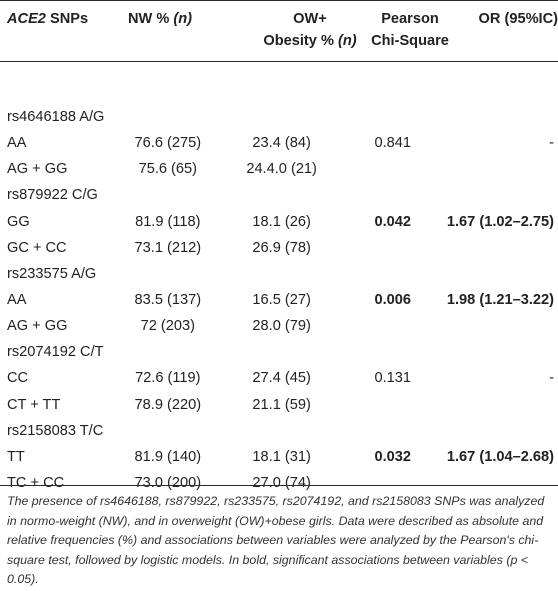 The image size is (558, 591). I want to click on header-or: OR (95%IC), so click(518, 19).